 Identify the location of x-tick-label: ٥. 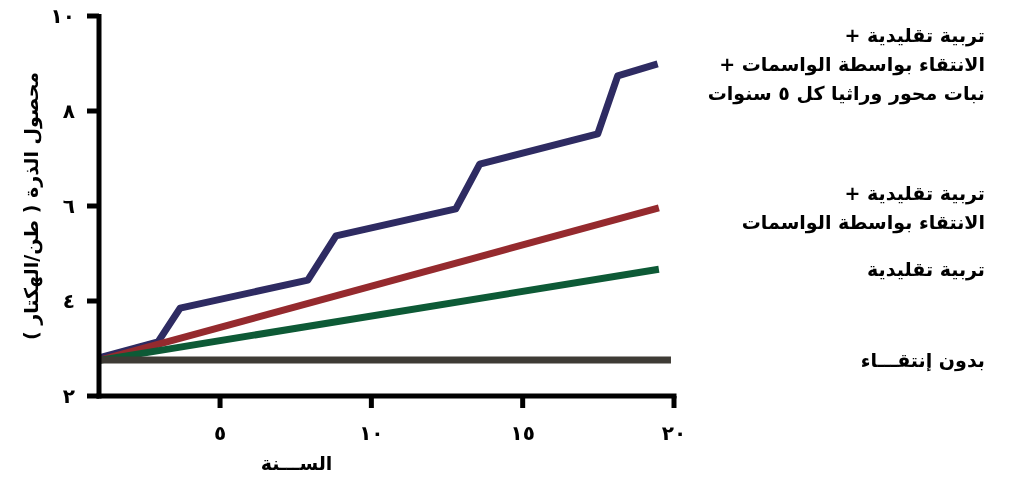
(220, 433).